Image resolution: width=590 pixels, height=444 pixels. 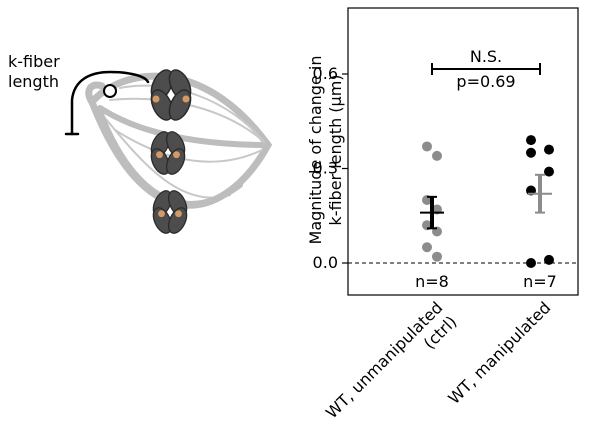 I want to click on y-tick-label: 0.0, so click(x=325, y=262).